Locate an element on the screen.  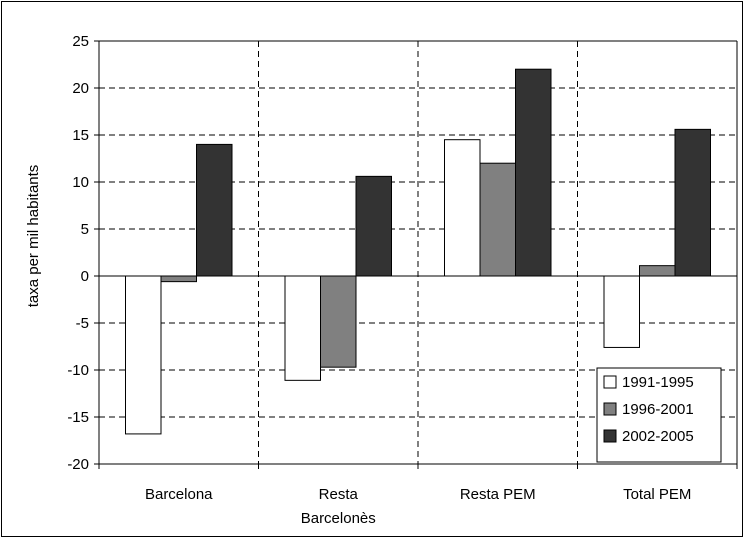
y-tick-label: -10 is located at coordinates (78, 370).